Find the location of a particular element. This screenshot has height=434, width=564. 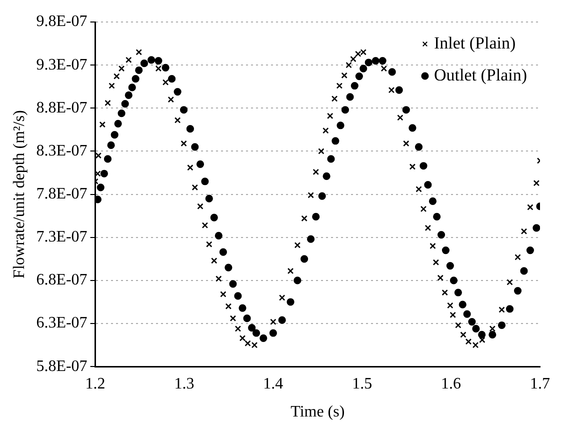

x-tick-label: 1.2 is located at coordinates (95, 383).